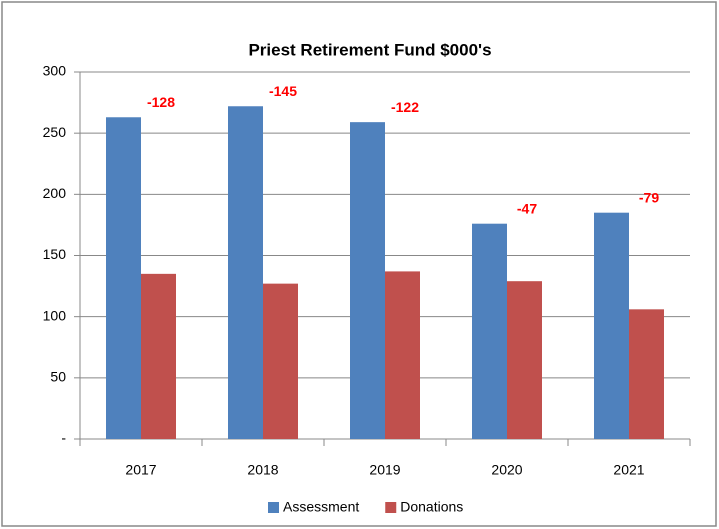 Image resolution: width=719 pixels, height=529 pixels. Describe the element at coordinates (140, 470) in the screenshot. I see `x-tick-label: 2017` at that location.